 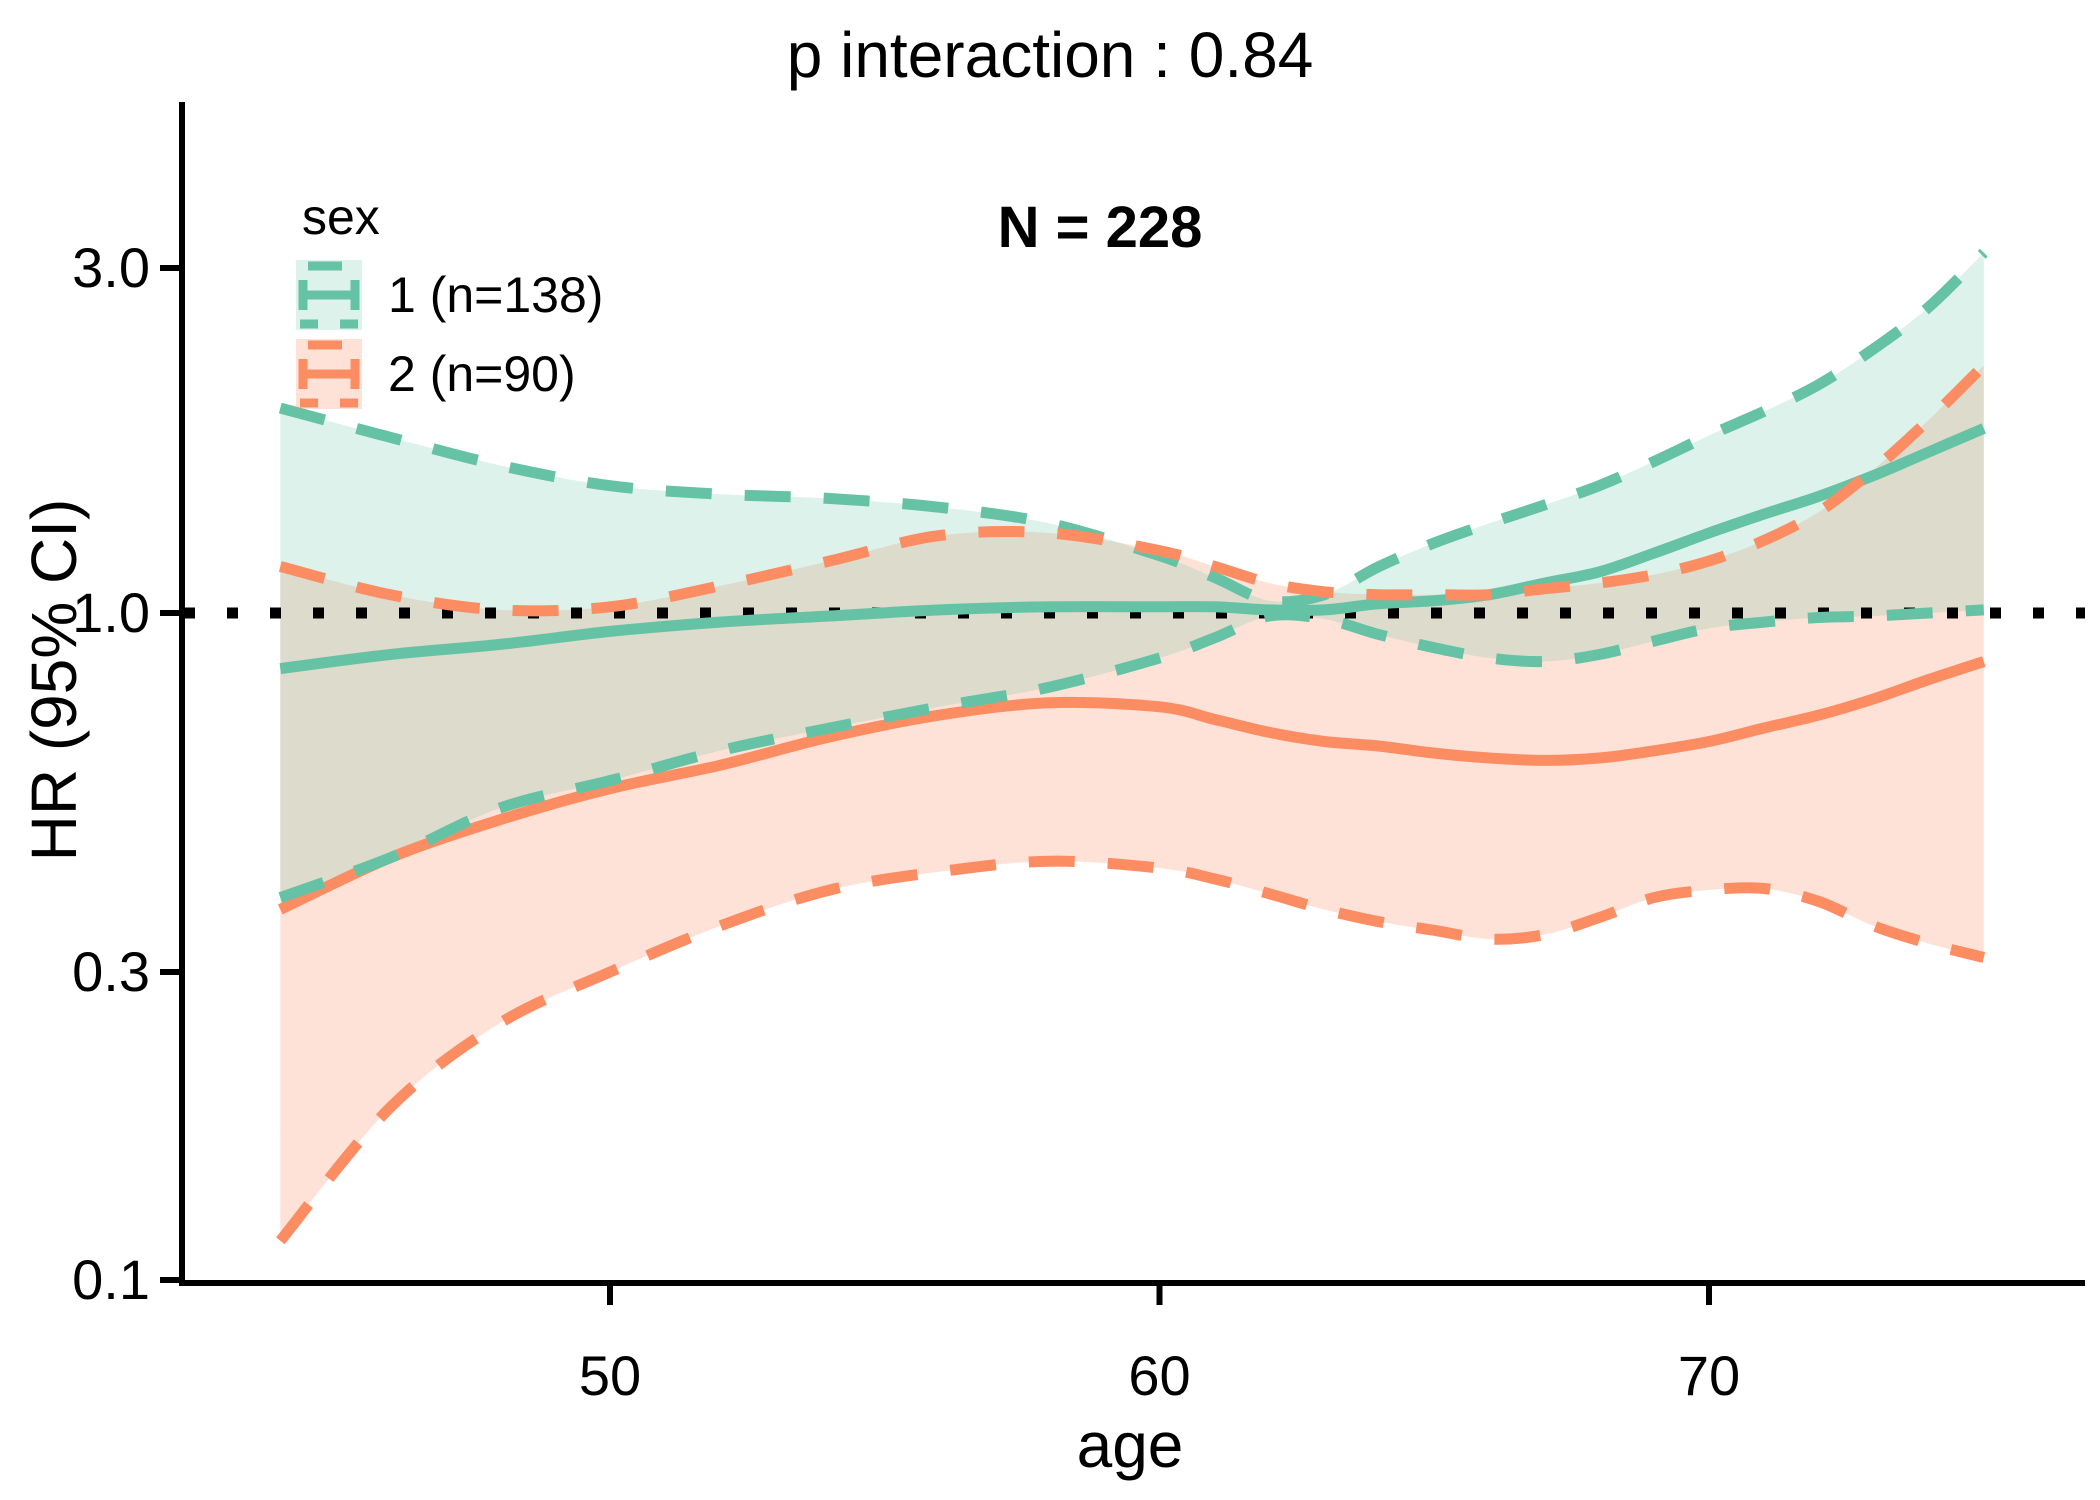 What do you see at coordinates (111, 267) in the screenshot?
I see `y-tick-label: 3.0` at bounding box center [111, 267].